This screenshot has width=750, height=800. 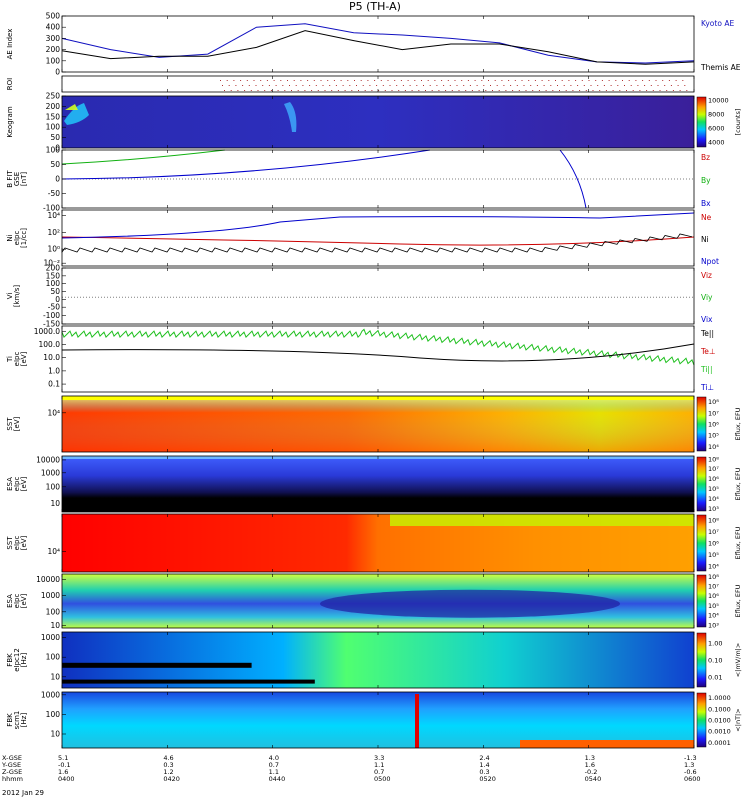 I want to click on ephemeris-value: 1.4, so click(x=484, y=765).